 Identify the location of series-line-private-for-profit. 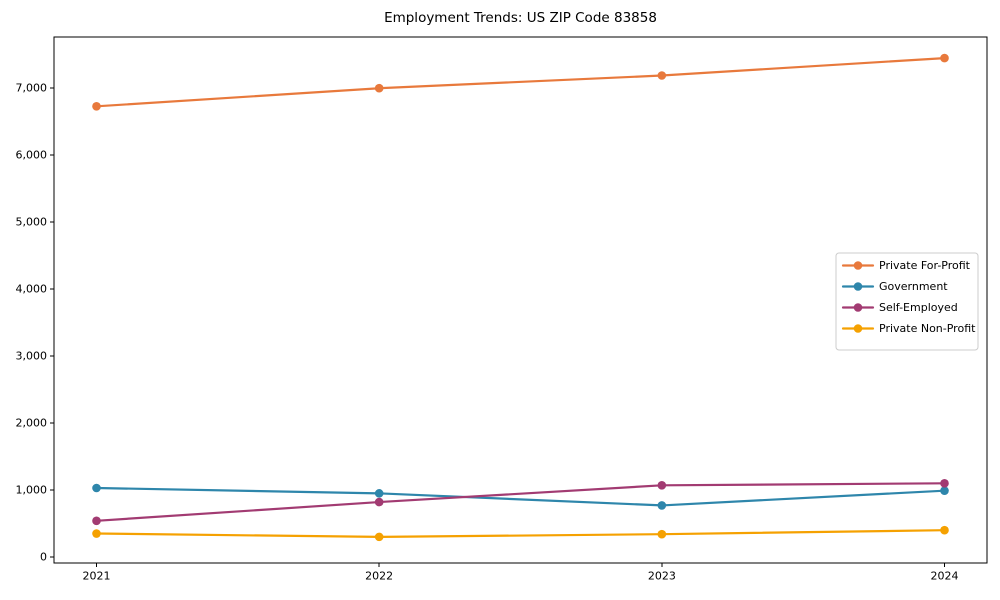
(520, 82).